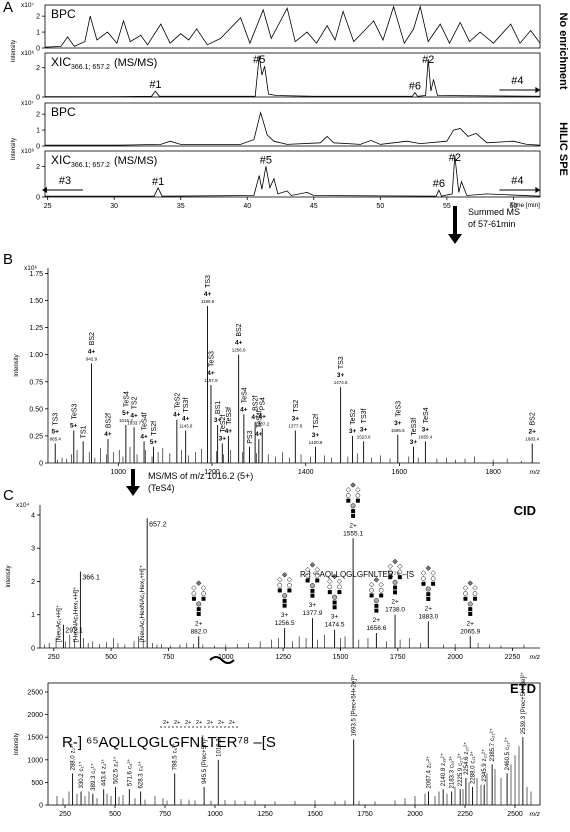 This screenshot has width=570, height=832. Describe the element at coordinates (74, 631) in the screenshot. I see `mz-label: 292.1` at that location.